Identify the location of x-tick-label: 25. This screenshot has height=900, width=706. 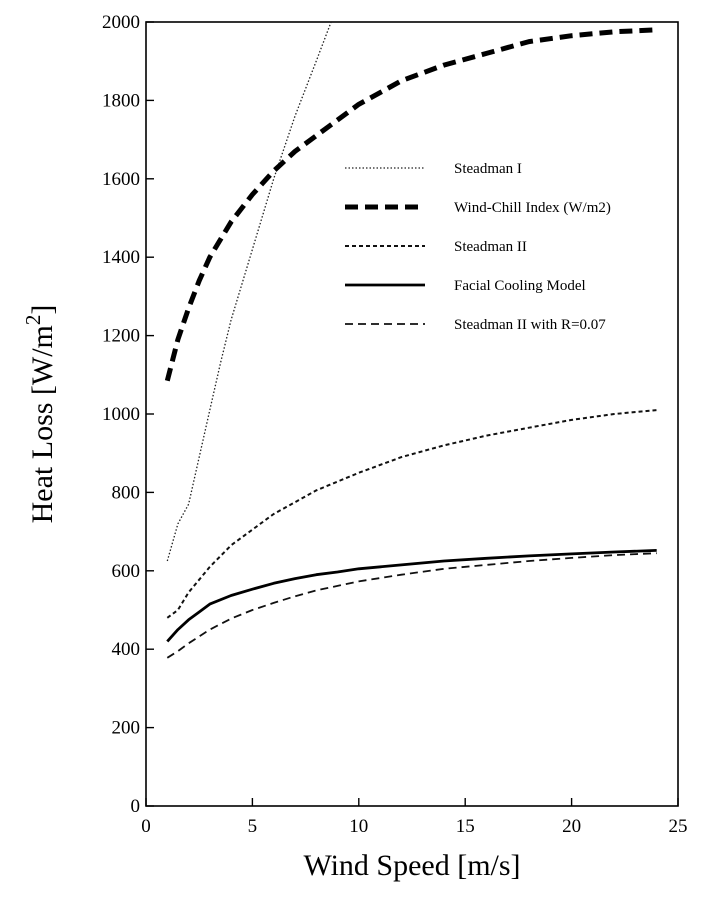
(678, 826).